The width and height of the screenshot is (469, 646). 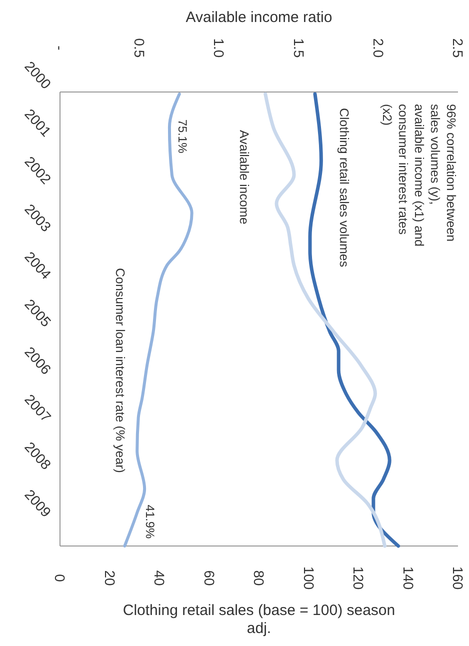 I want to click on x2-tick-label: 1.0, so click(x=219, y=48).